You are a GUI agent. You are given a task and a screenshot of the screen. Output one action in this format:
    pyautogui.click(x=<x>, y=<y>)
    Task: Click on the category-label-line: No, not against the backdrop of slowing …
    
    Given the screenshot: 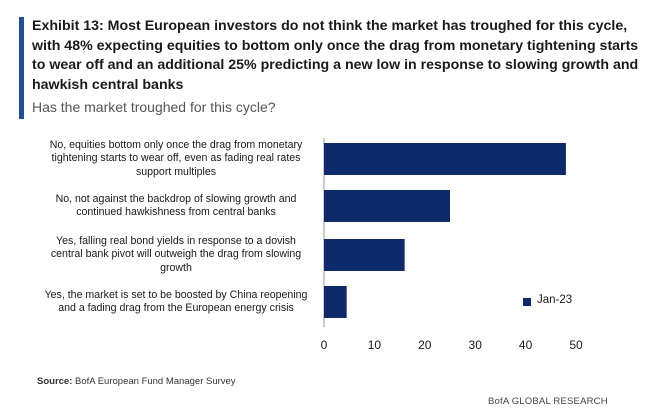 What is the action you would take?
    pyautogui.click(x=176, y=198)
    